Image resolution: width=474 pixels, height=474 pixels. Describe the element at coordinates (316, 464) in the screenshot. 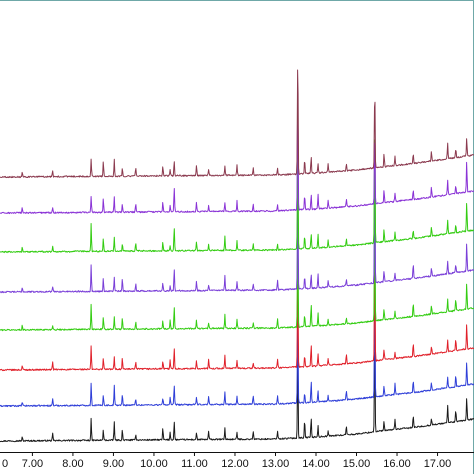

I see `x-tick-label: 14.00` at that location.